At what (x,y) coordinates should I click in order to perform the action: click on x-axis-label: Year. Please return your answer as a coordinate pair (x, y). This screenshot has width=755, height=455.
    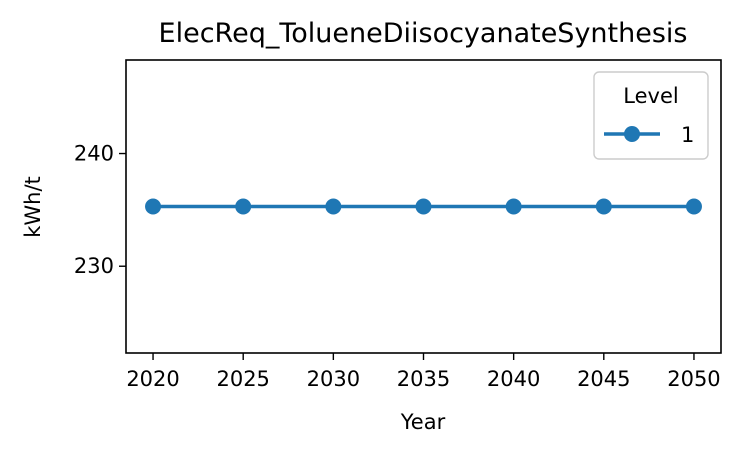
    Looking at the image, I should click on (423, 422).